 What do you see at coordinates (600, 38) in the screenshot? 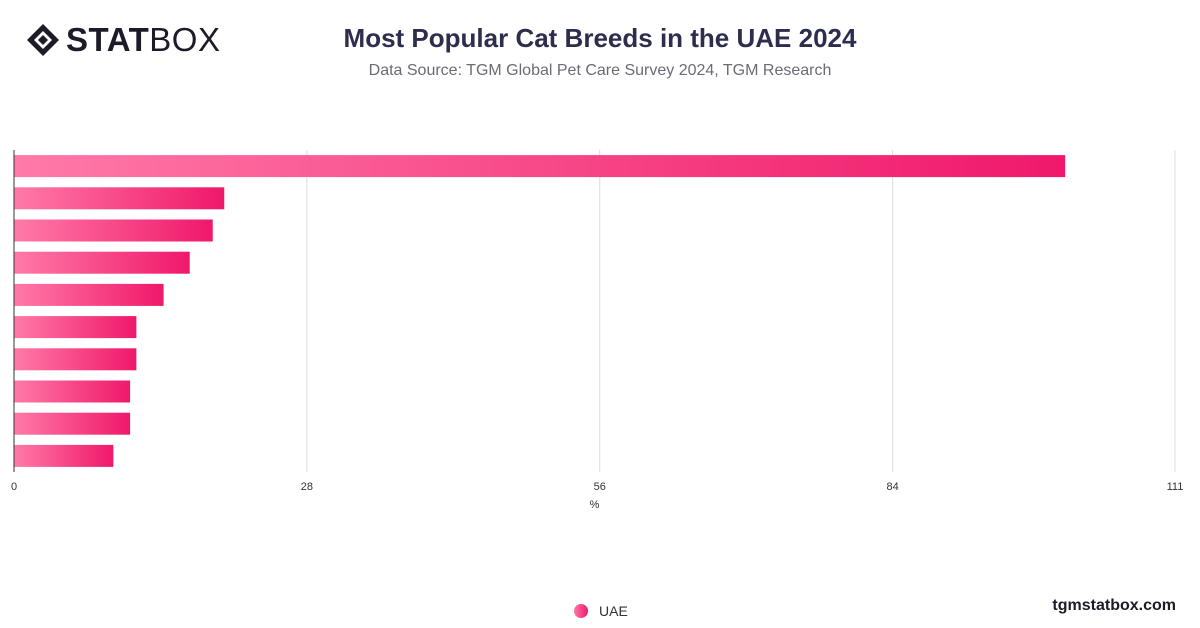
I see `chart-title: Most Popular Cat Breeds in the UAE 2024` at bounding box center [600, 38].